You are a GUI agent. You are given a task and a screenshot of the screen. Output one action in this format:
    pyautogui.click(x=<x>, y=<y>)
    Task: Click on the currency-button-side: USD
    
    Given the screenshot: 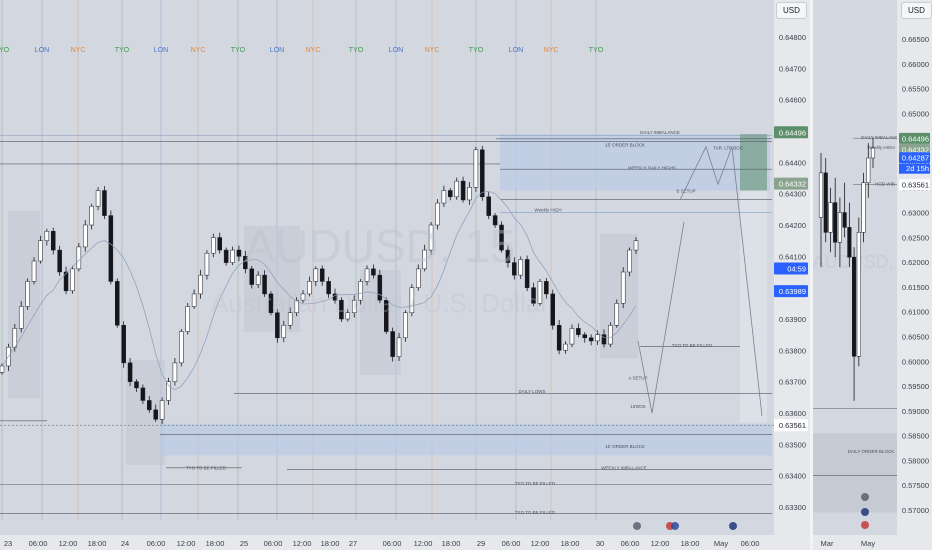 What is the action you would take?
    pyautogui.click(x=916, y=10)
    